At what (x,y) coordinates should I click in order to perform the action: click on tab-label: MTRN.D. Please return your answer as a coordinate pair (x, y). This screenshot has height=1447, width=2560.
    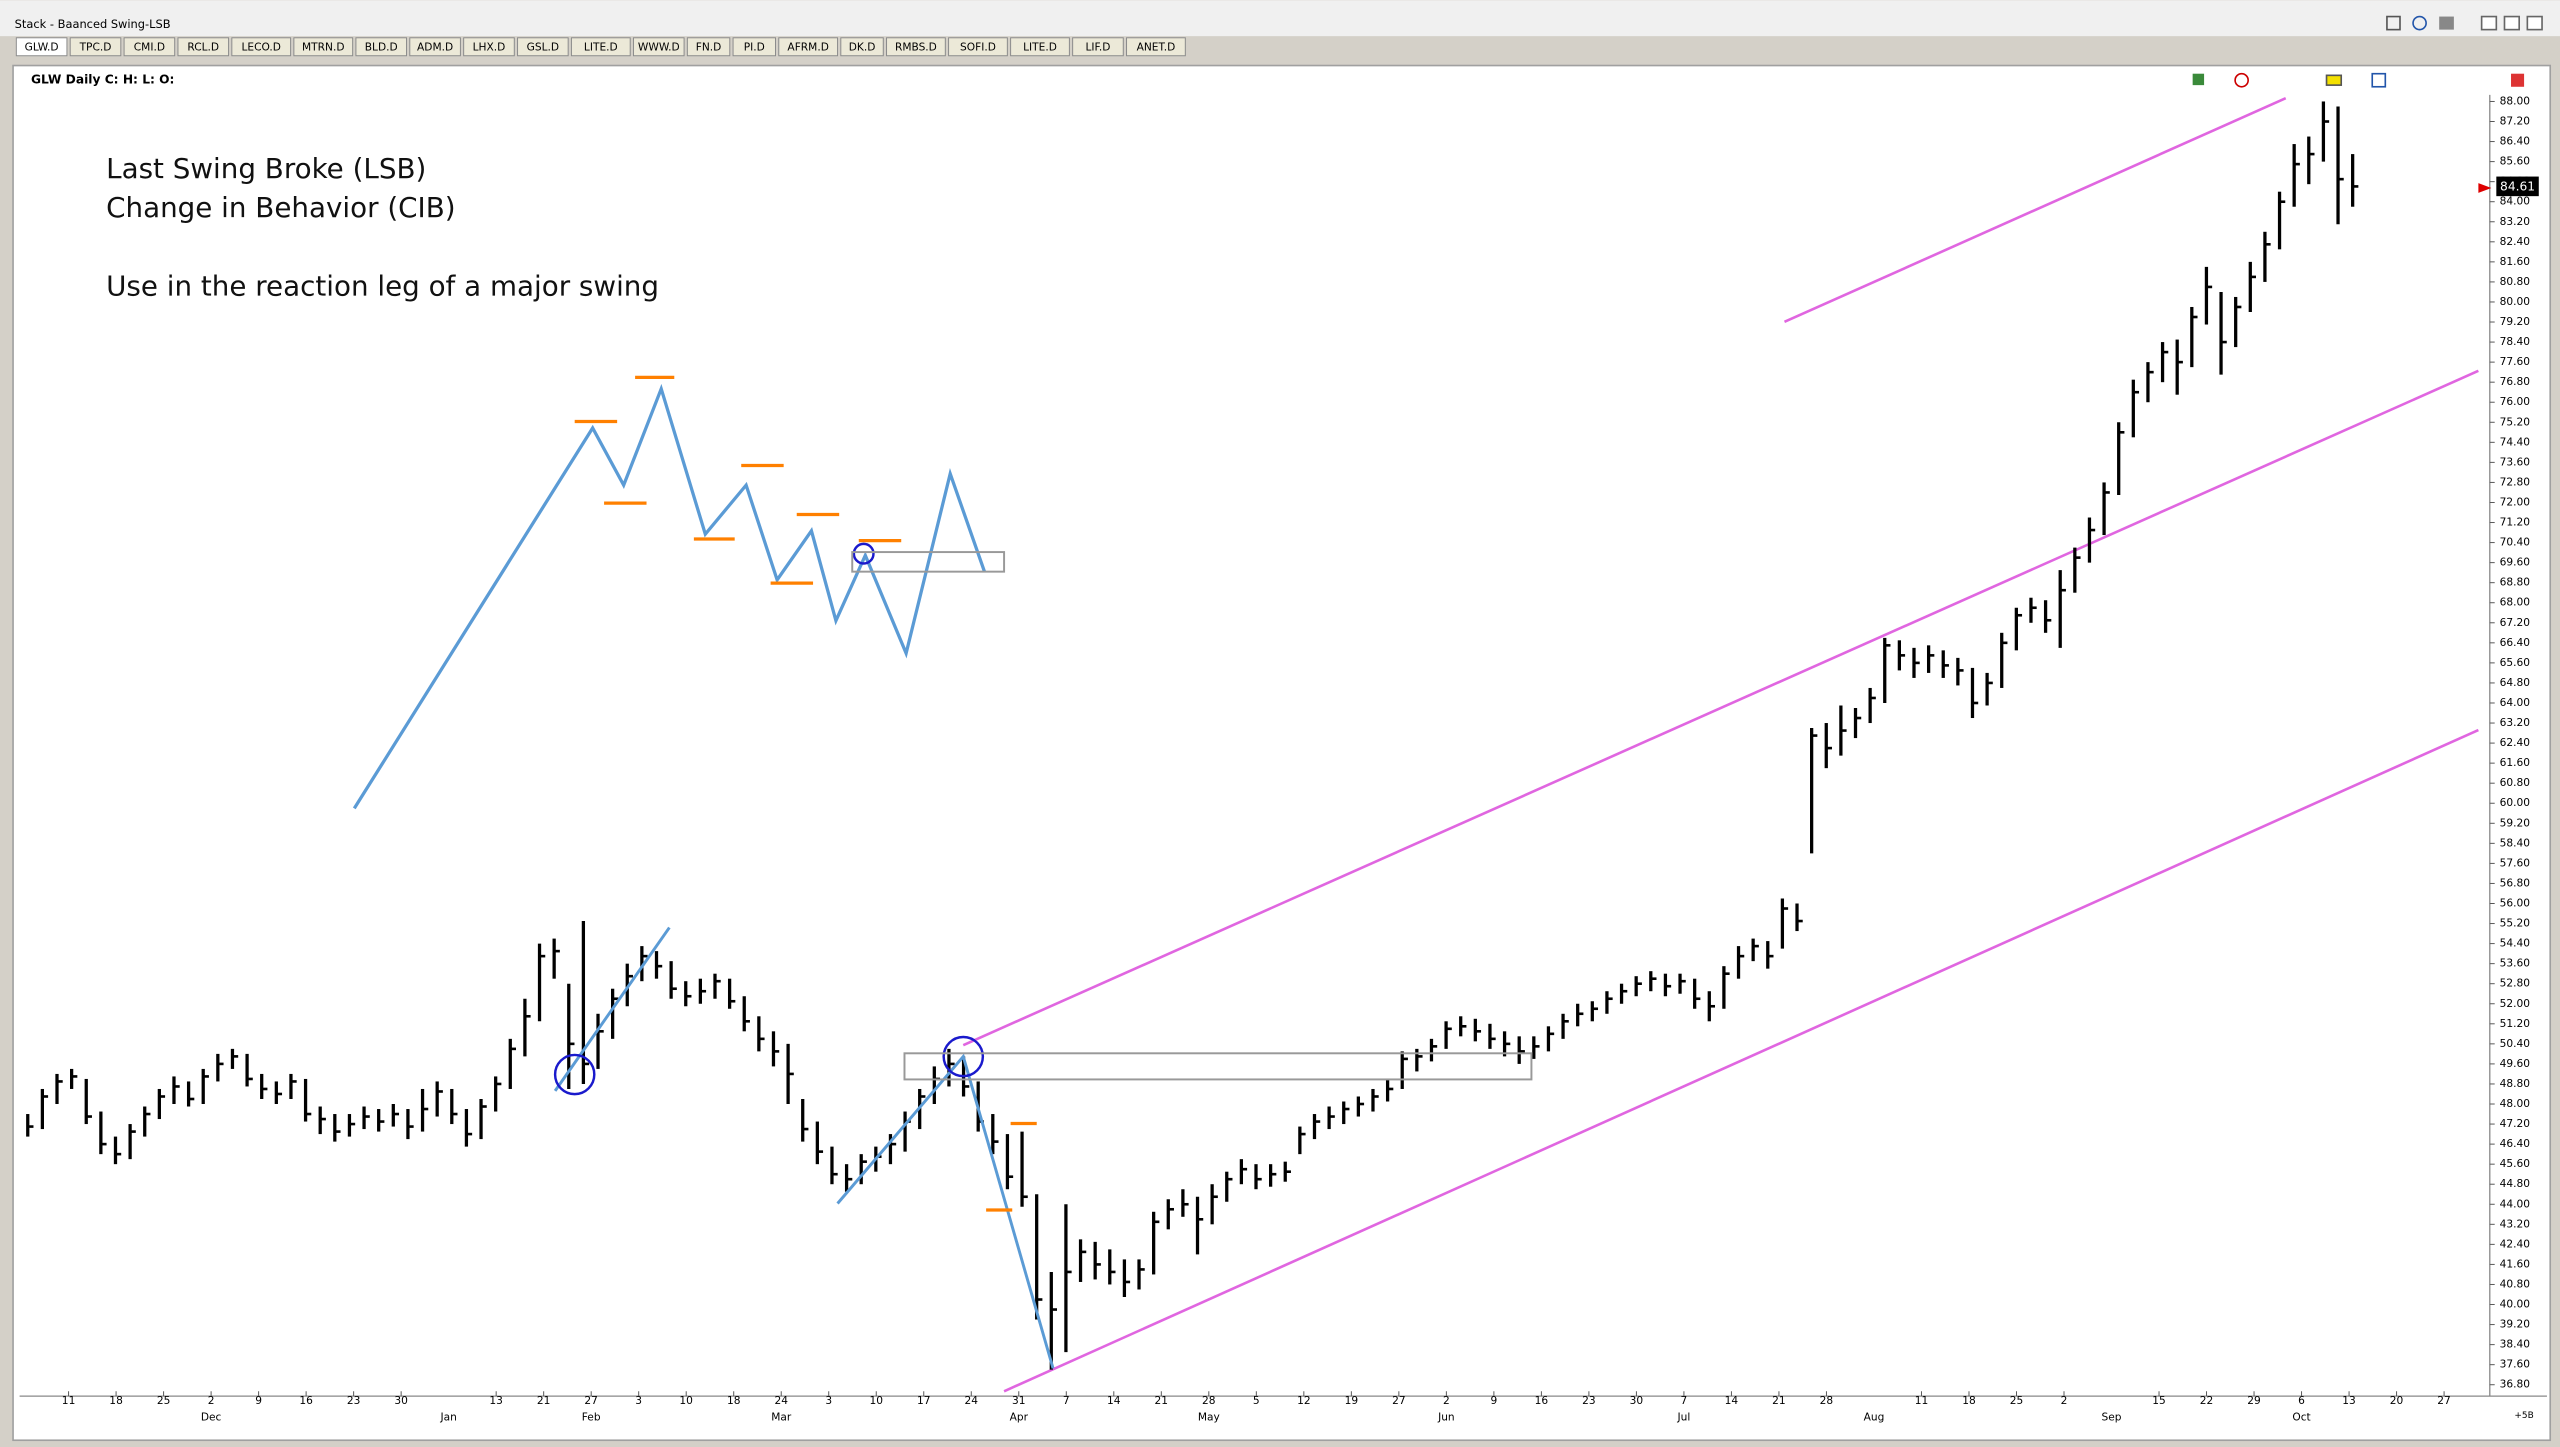
    Looking at the image, I should click on (323, 47).